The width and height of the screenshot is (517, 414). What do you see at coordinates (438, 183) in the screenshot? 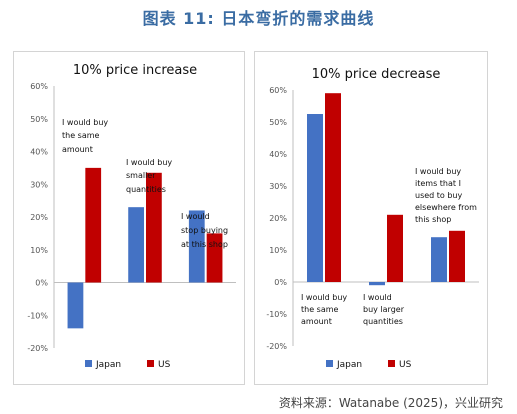
I see `category-label-line: items that I` at bounding box center [438, 183].